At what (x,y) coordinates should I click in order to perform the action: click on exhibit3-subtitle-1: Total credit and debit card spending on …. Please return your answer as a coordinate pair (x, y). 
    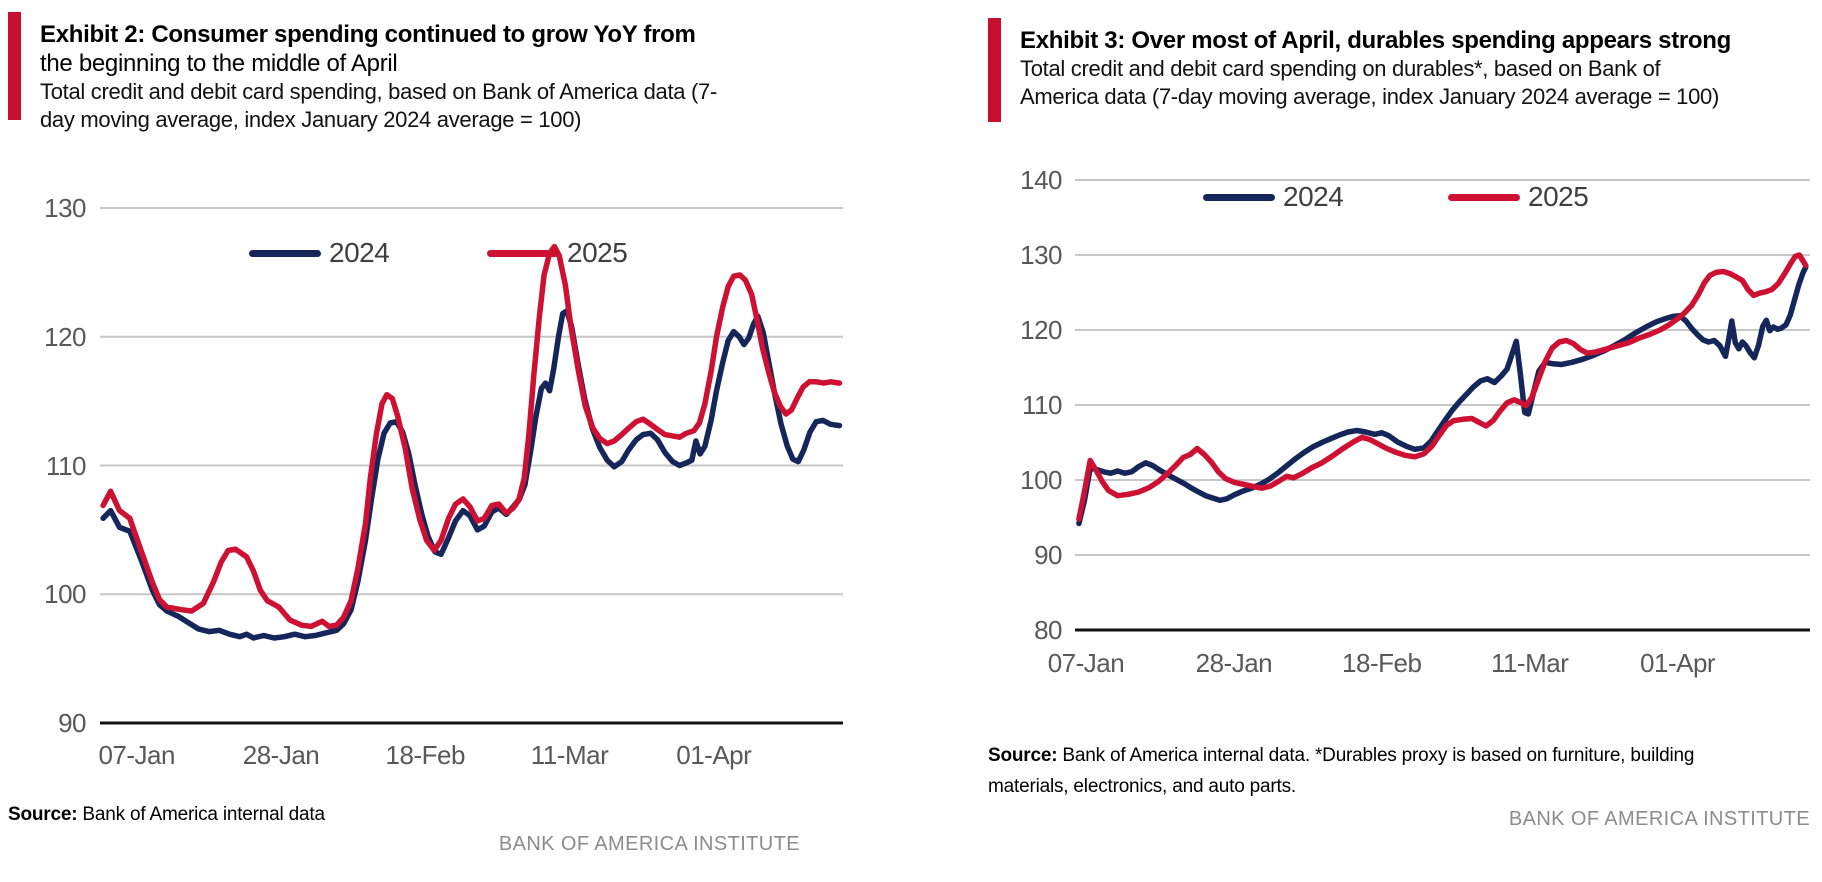
    Looking at the image, I should click on (1340, 68).